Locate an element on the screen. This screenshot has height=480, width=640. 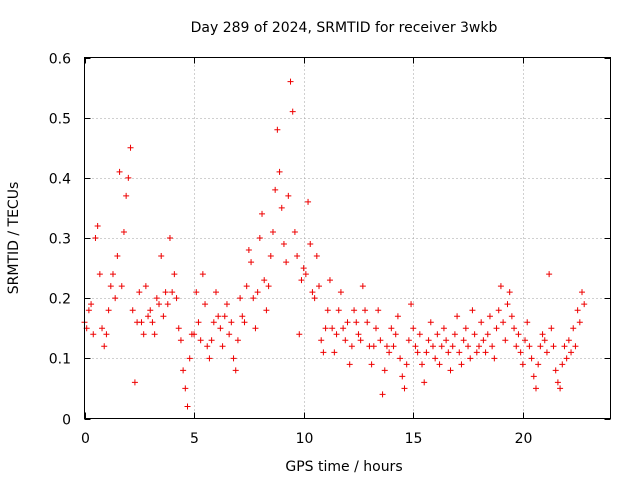
x-tick-label: 20 is located at coordinates (524, 439).